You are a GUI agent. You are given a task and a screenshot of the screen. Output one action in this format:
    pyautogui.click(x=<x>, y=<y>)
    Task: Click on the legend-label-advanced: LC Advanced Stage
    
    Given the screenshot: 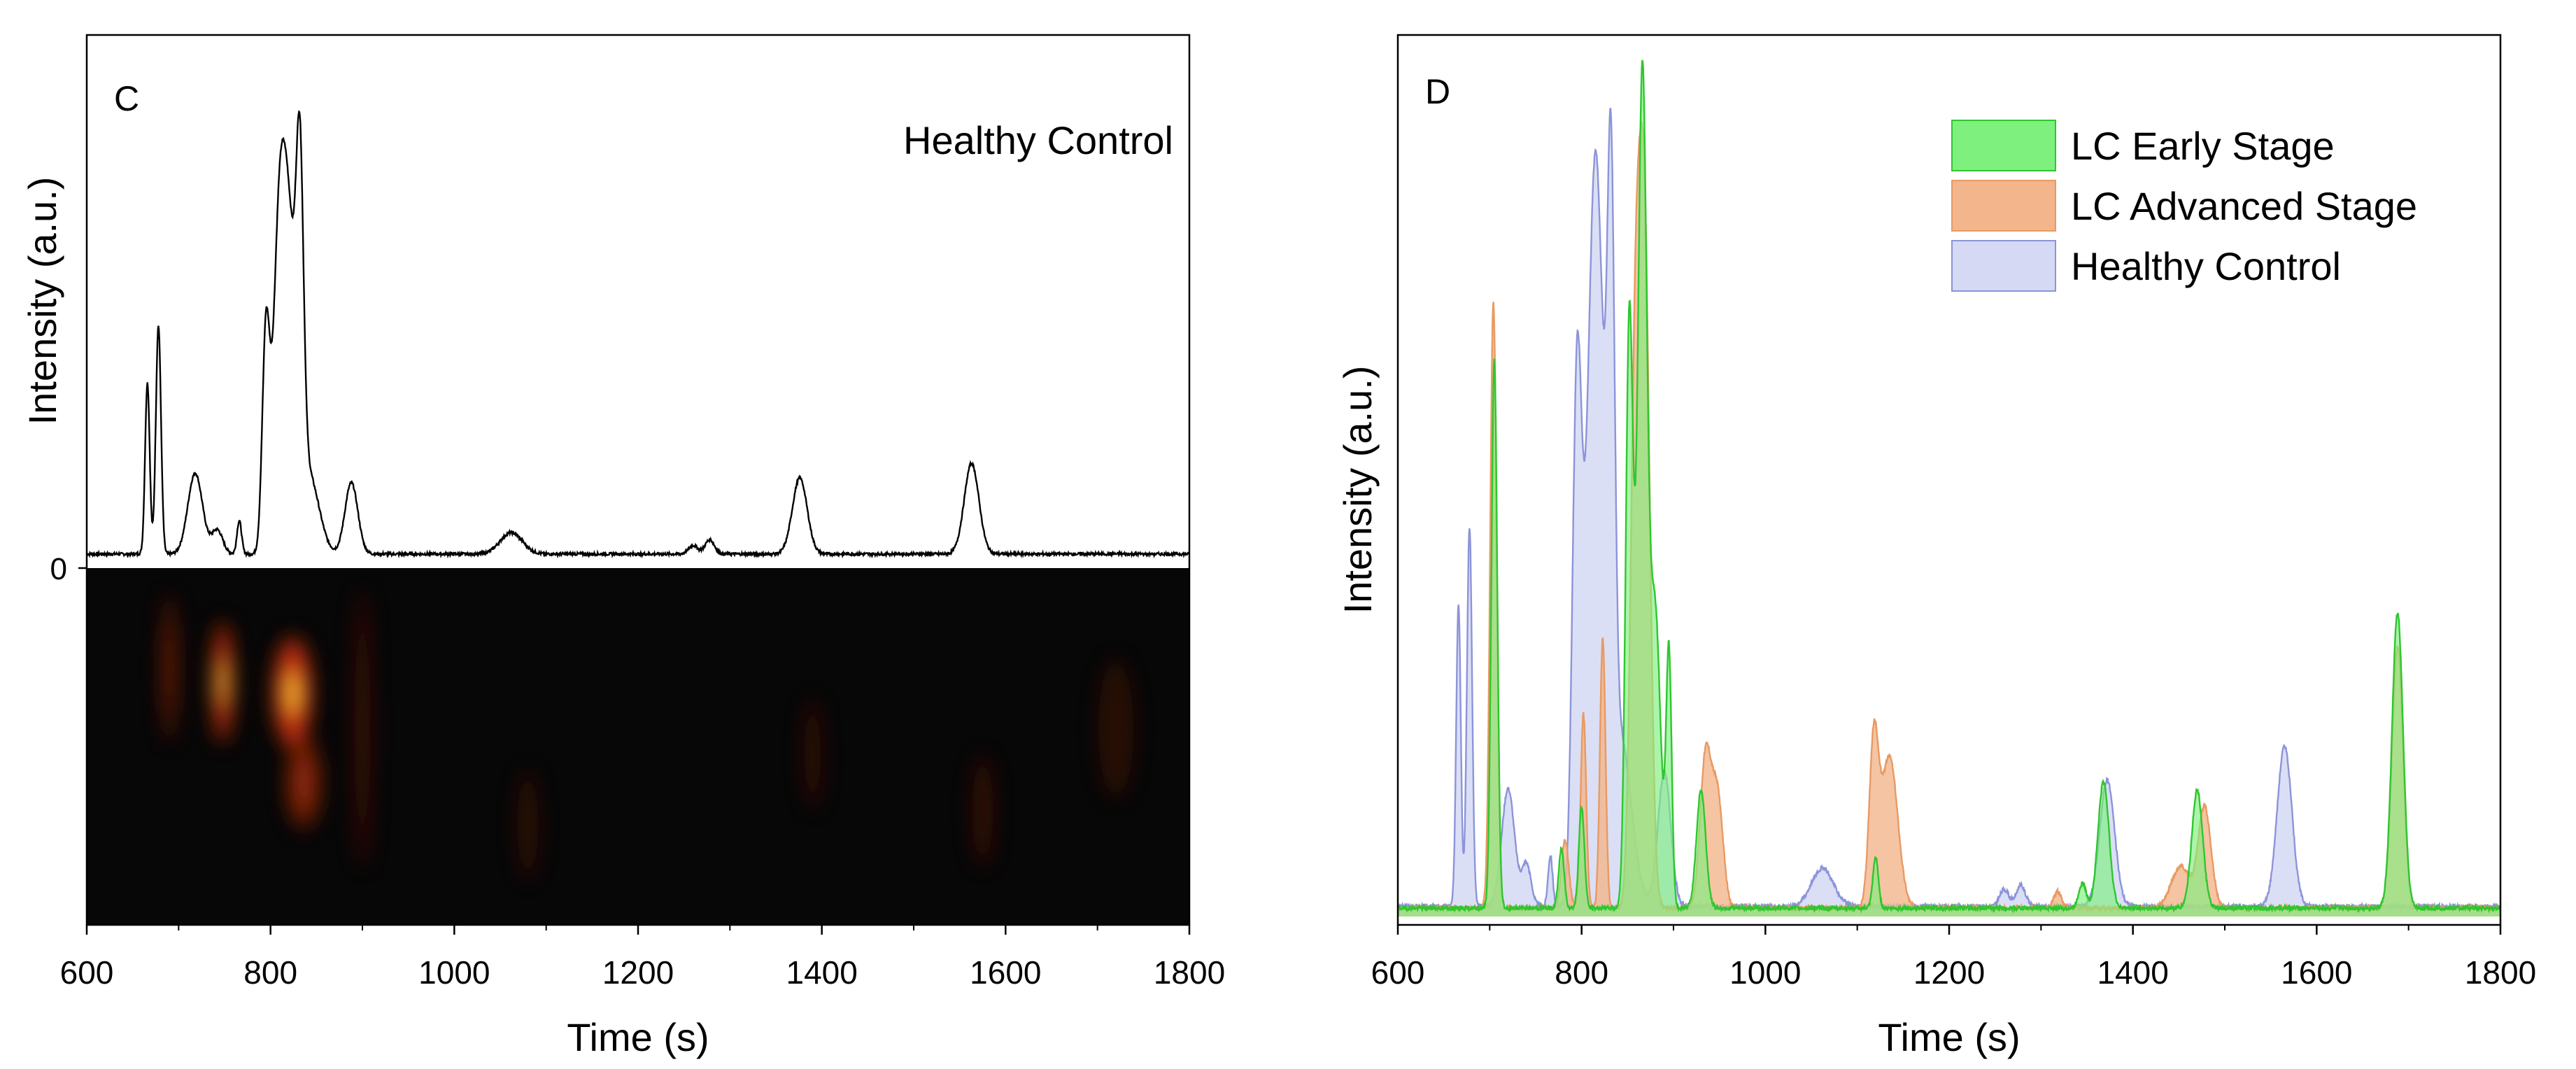 What is the action you would take?
    pyautogui.click(x=2244, y=206)
    